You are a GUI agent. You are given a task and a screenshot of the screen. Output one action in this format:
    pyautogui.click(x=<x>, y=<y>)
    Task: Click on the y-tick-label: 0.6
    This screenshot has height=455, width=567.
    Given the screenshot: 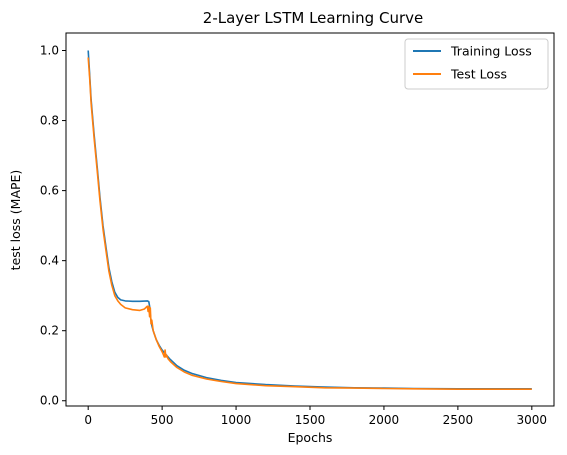 What is the action you would take?
    pyautogui.click(x=49, y=191)
    